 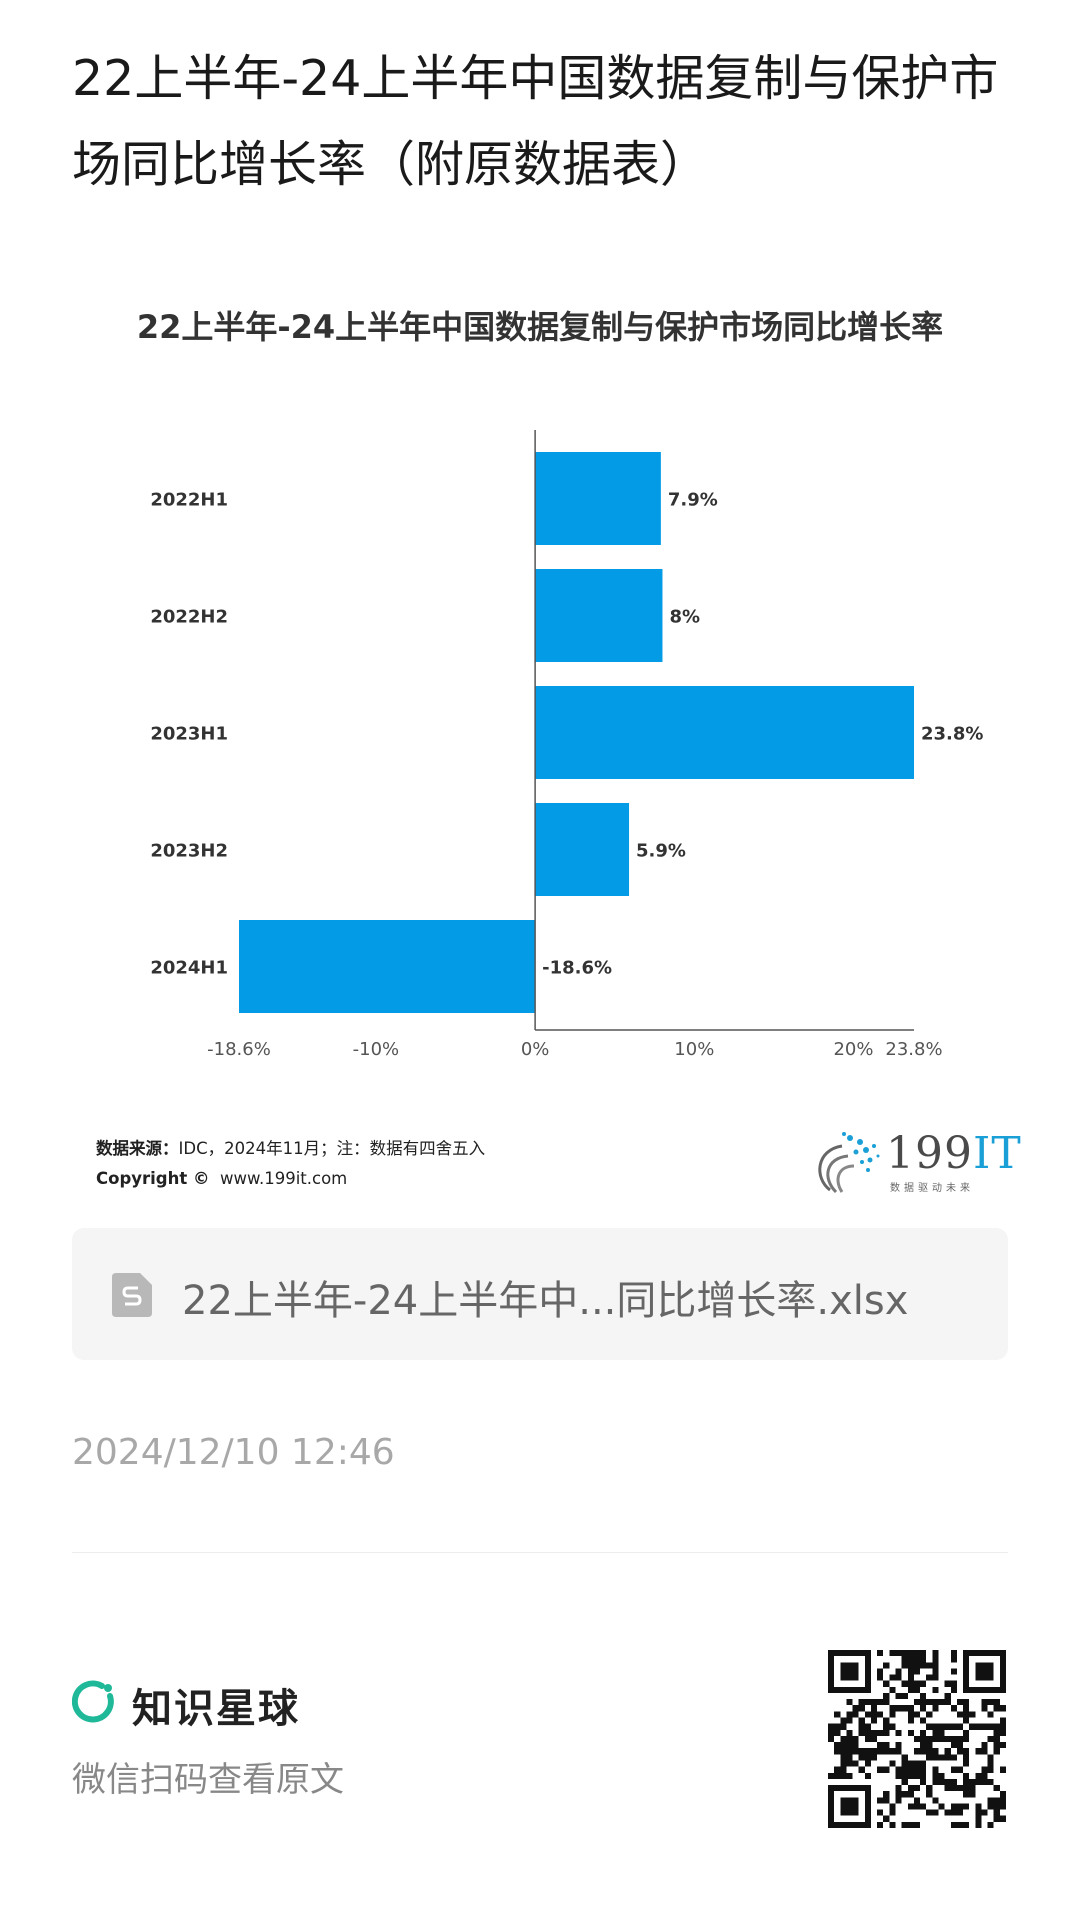 I want to click on zsxq-logo-icon, so click(x=93, y=1701).